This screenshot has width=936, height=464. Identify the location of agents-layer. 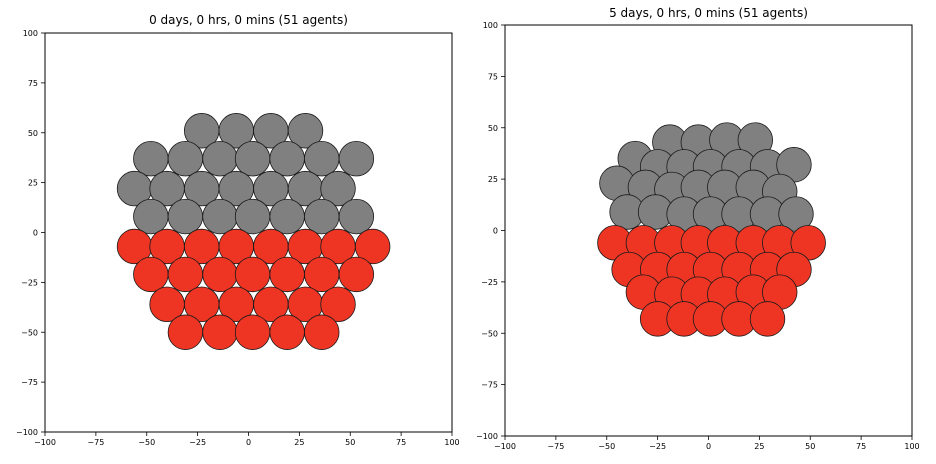
(711, 229).